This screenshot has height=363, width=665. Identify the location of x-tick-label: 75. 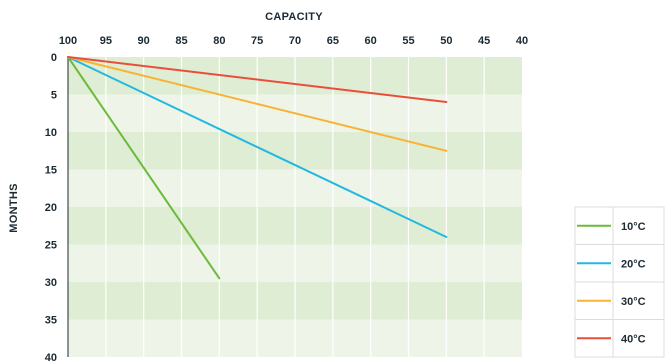
(257, 41).